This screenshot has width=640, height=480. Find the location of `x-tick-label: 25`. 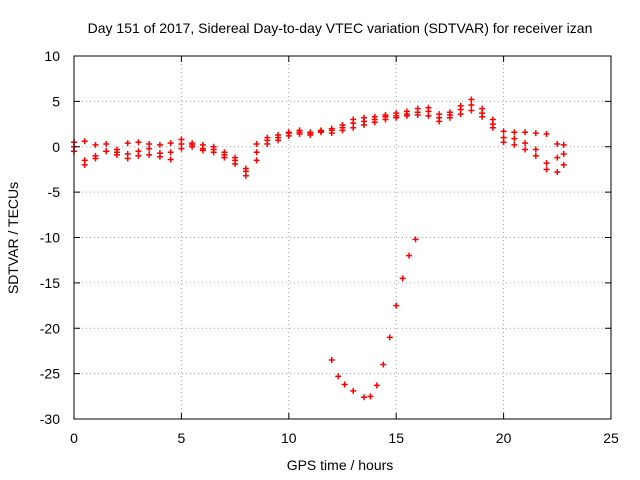

x-tick-label: 25 is located at coordinates (611, 438).